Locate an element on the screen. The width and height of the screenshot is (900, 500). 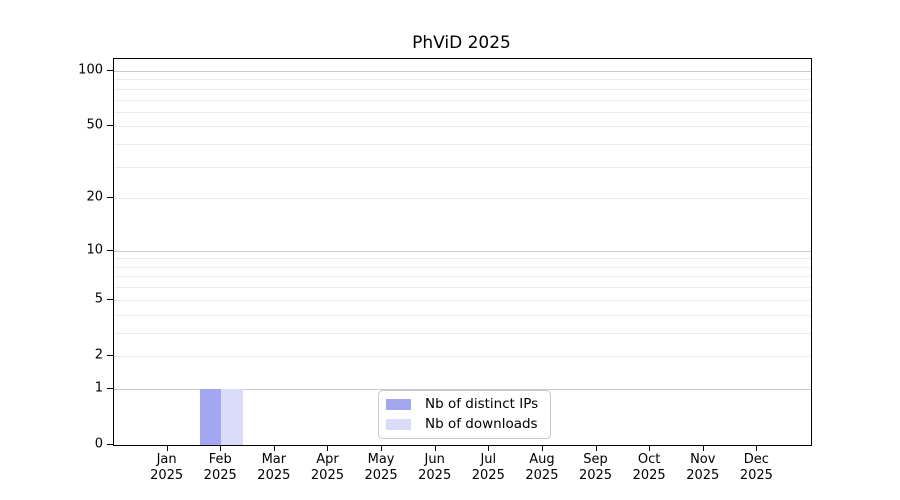
bar-nb-of-downloads-feb-2025 is located at coordinates (232, 416).